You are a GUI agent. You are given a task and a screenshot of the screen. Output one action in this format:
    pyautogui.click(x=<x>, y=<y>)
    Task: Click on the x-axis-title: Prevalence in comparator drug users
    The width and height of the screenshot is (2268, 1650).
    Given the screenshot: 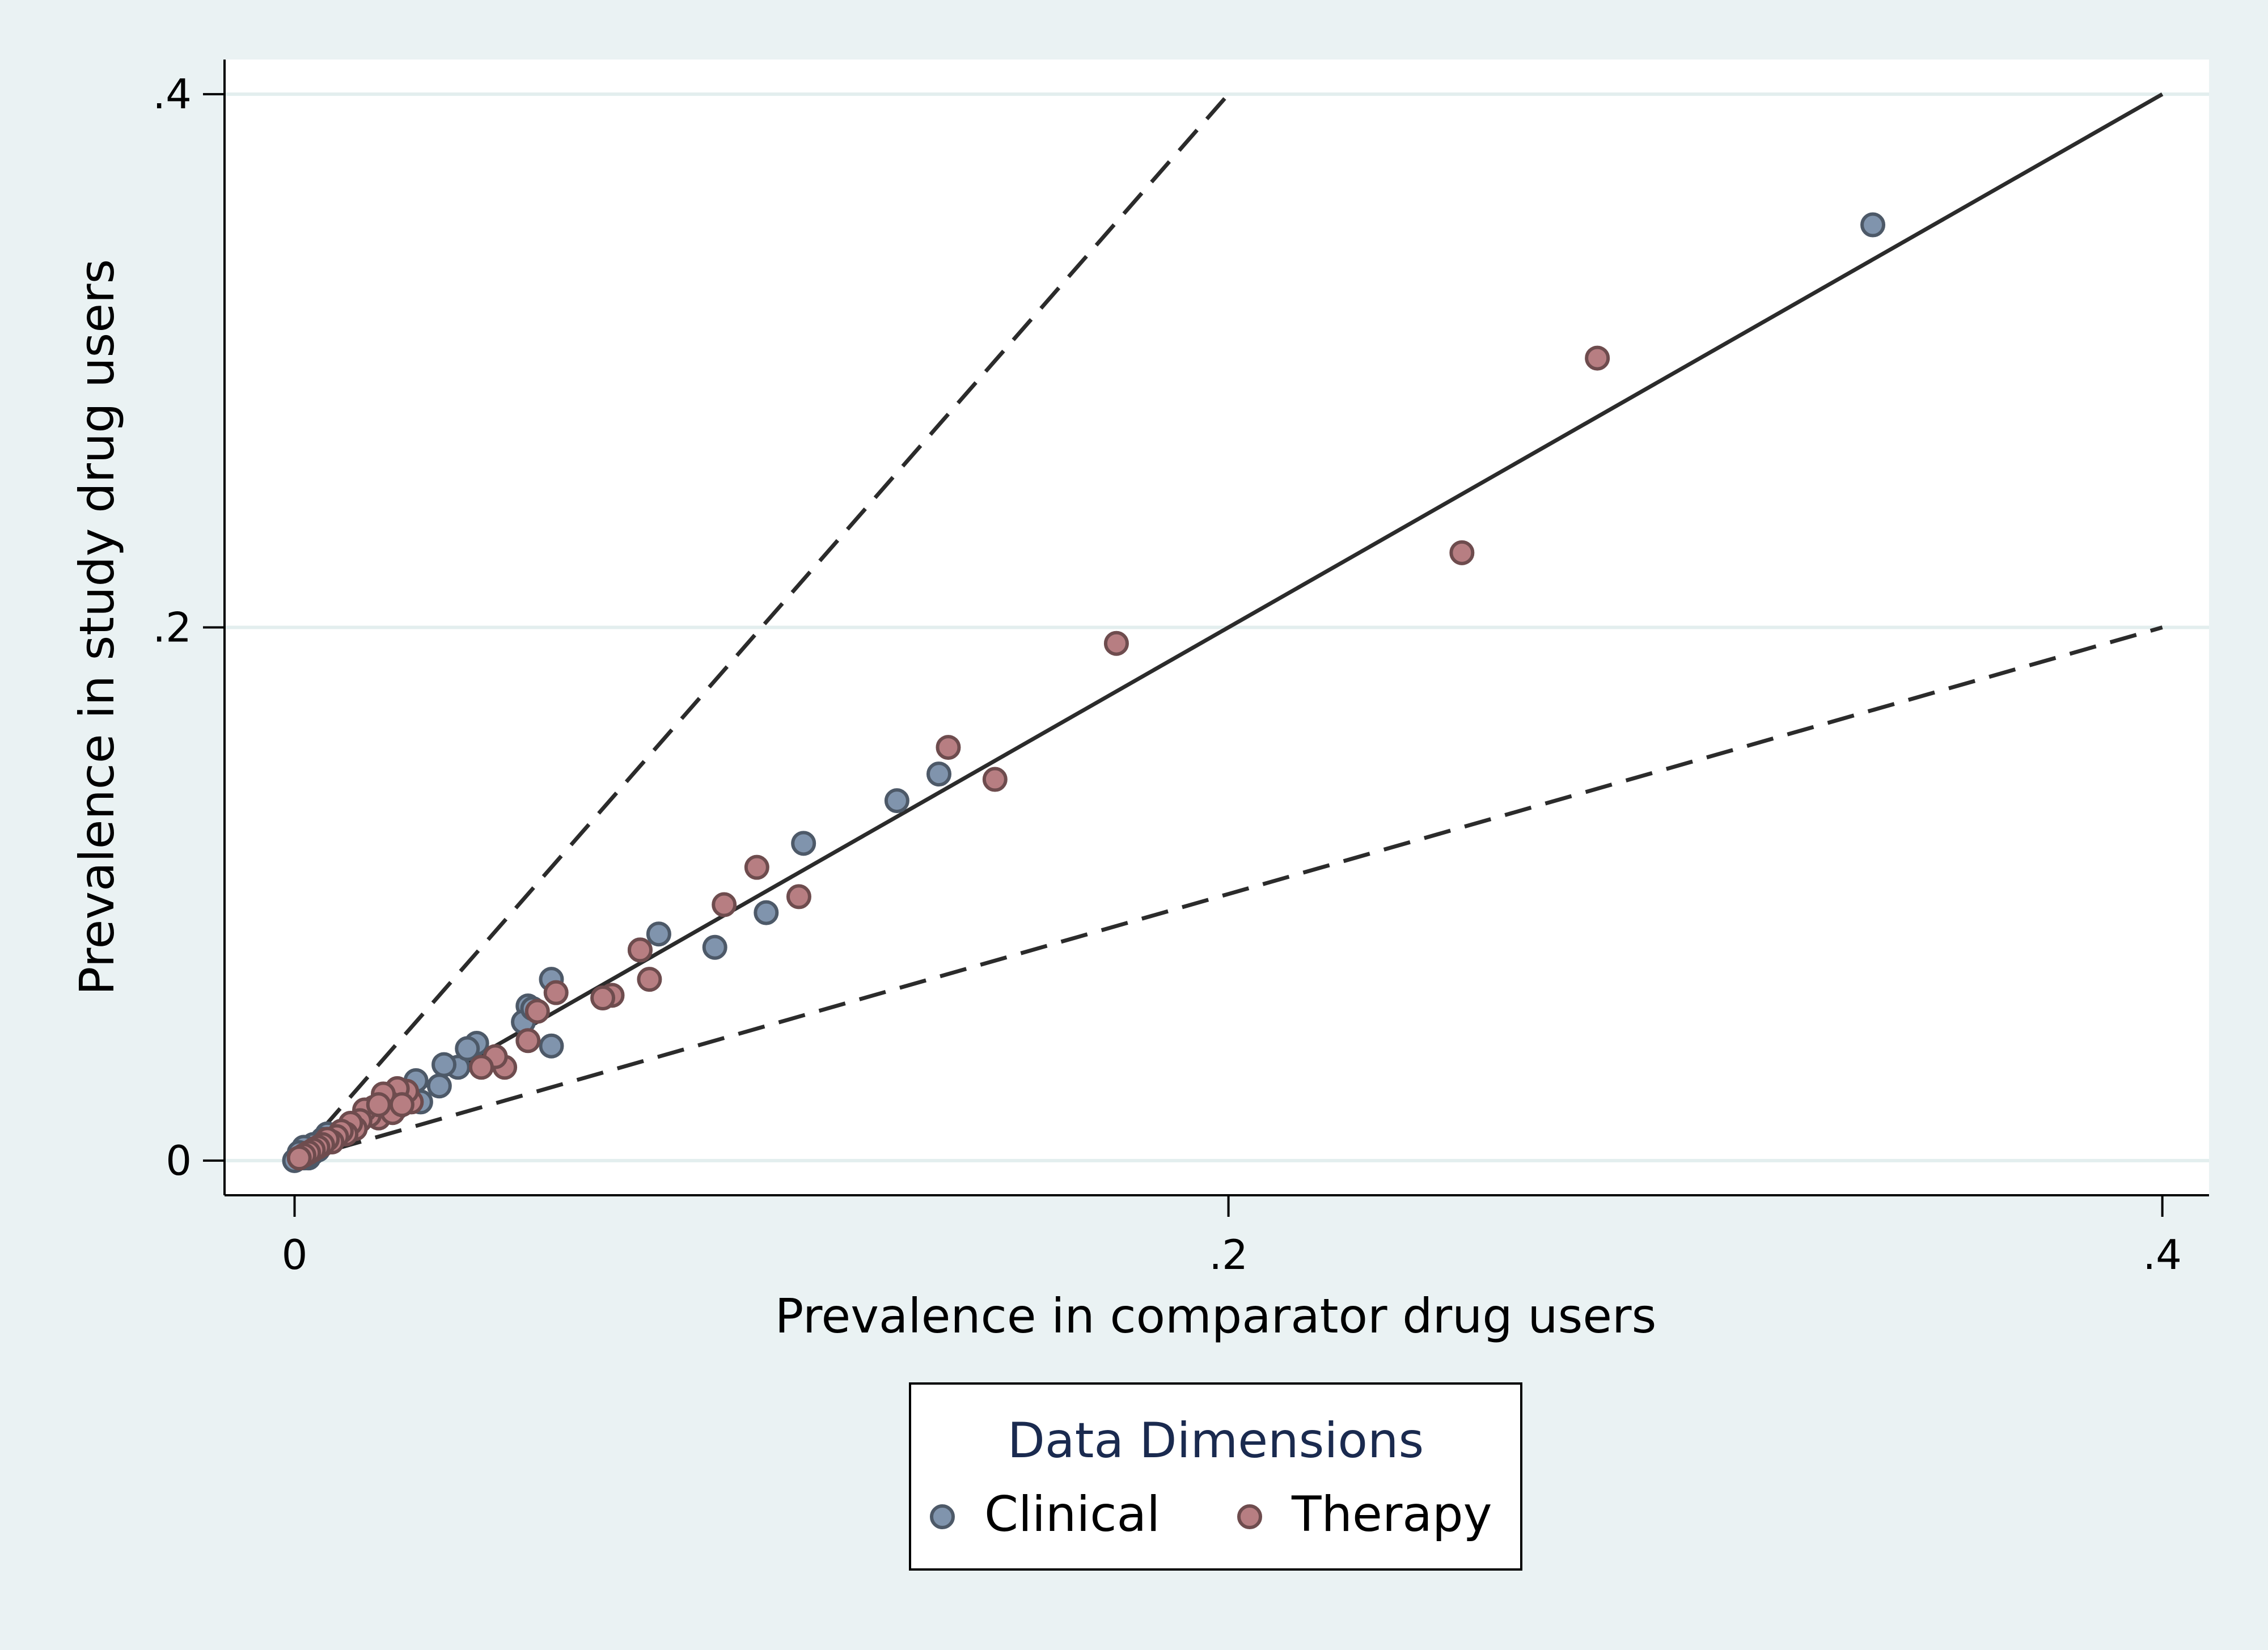 What is the action you would take?
    pyautogui.click(x=1216, y=1316)
    